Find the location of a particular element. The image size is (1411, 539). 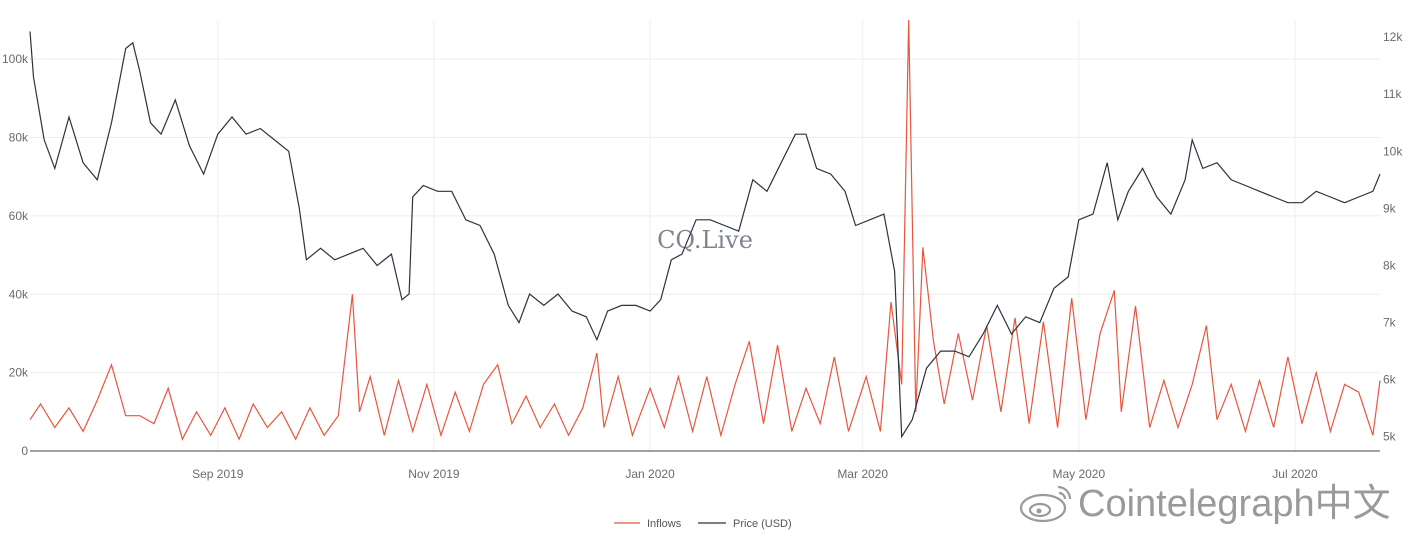

left-tick-label: 40k is located at coordinates (19, 294).